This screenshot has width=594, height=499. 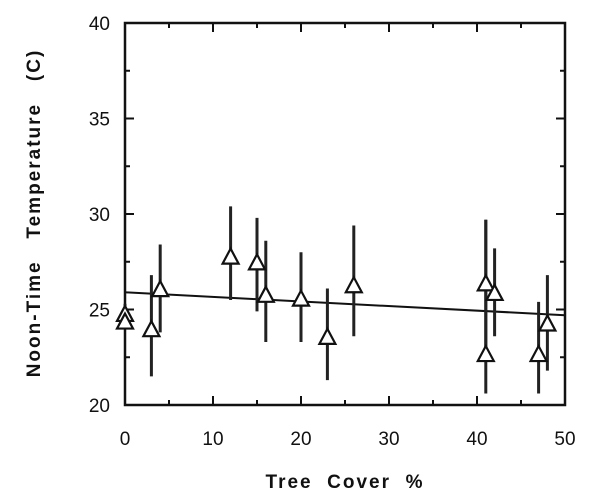 I want to click on y-tick-label: 35, so click(x=99, y=120).